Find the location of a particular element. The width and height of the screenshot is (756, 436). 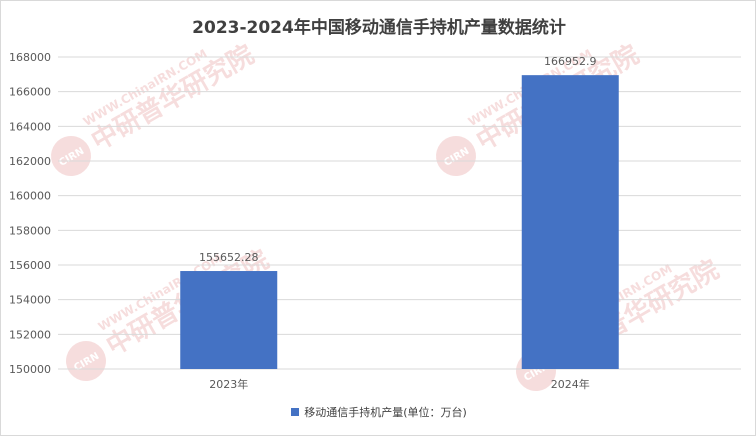

y-tick-label: 160000 is located at coordinates (30, 196).